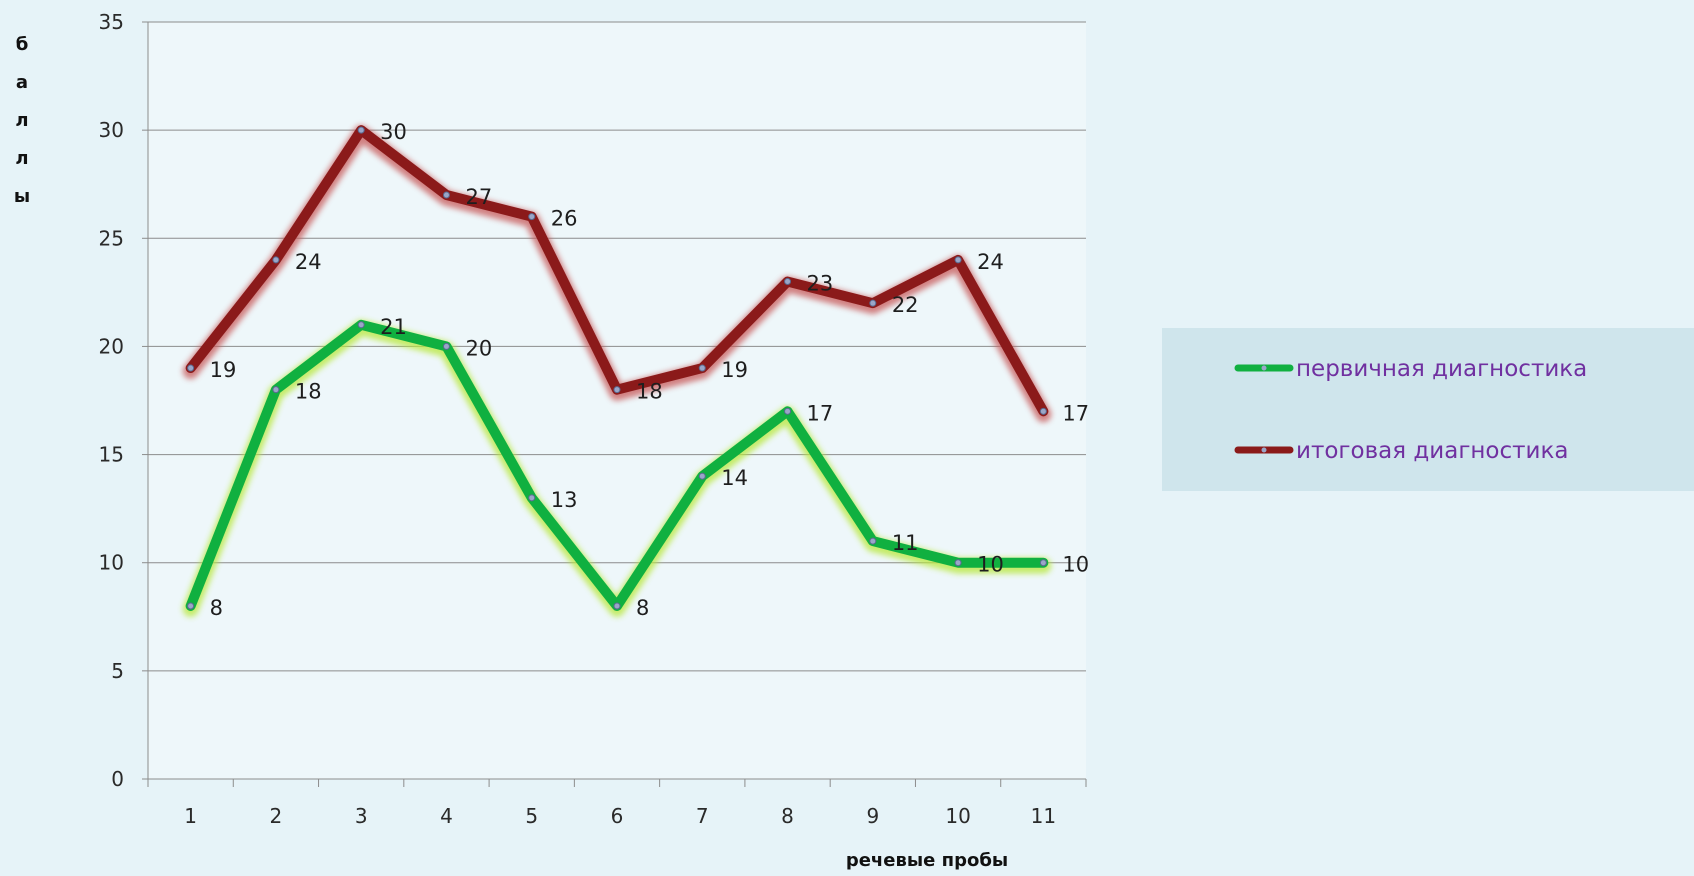 This screenshot has height=876, width=1694. What do you see at coordinates (111, 130) in the screenshot?
I see `y-tick-label: 30` at bounding box center [111, 130].